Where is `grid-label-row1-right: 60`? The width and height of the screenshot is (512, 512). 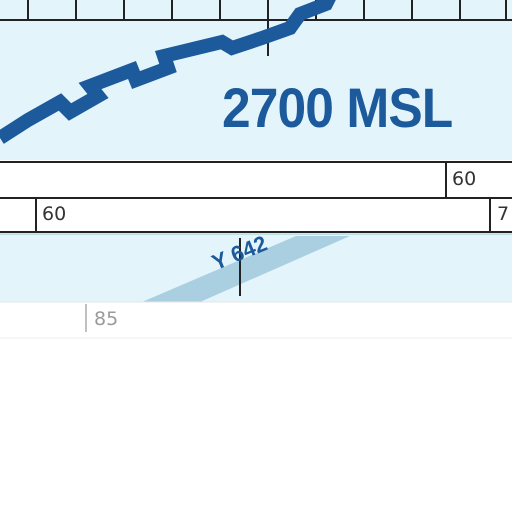
grid-label-row1-right: 60 is located at coordinates (464, 179).